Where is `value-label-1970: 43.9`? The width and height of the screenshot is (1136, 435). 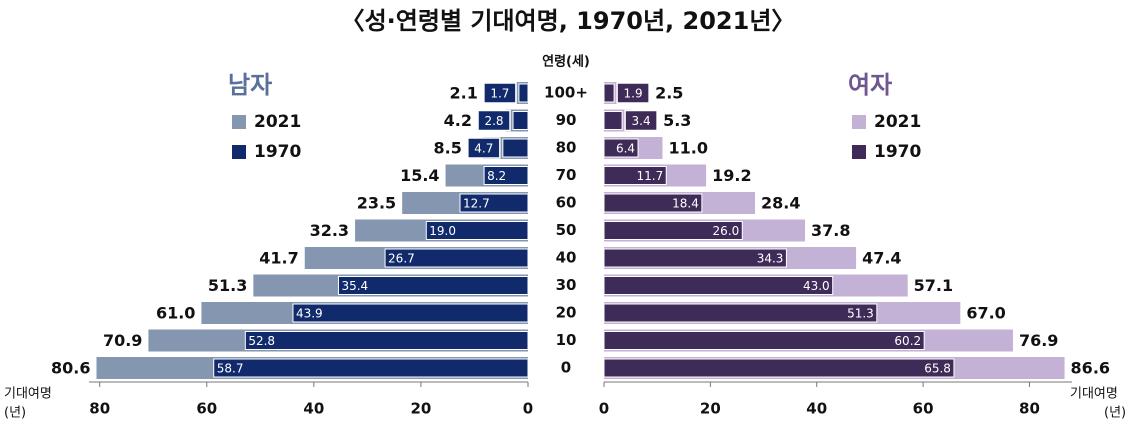 value-label-1970: 43.9 is located at coordinates (309, 314).